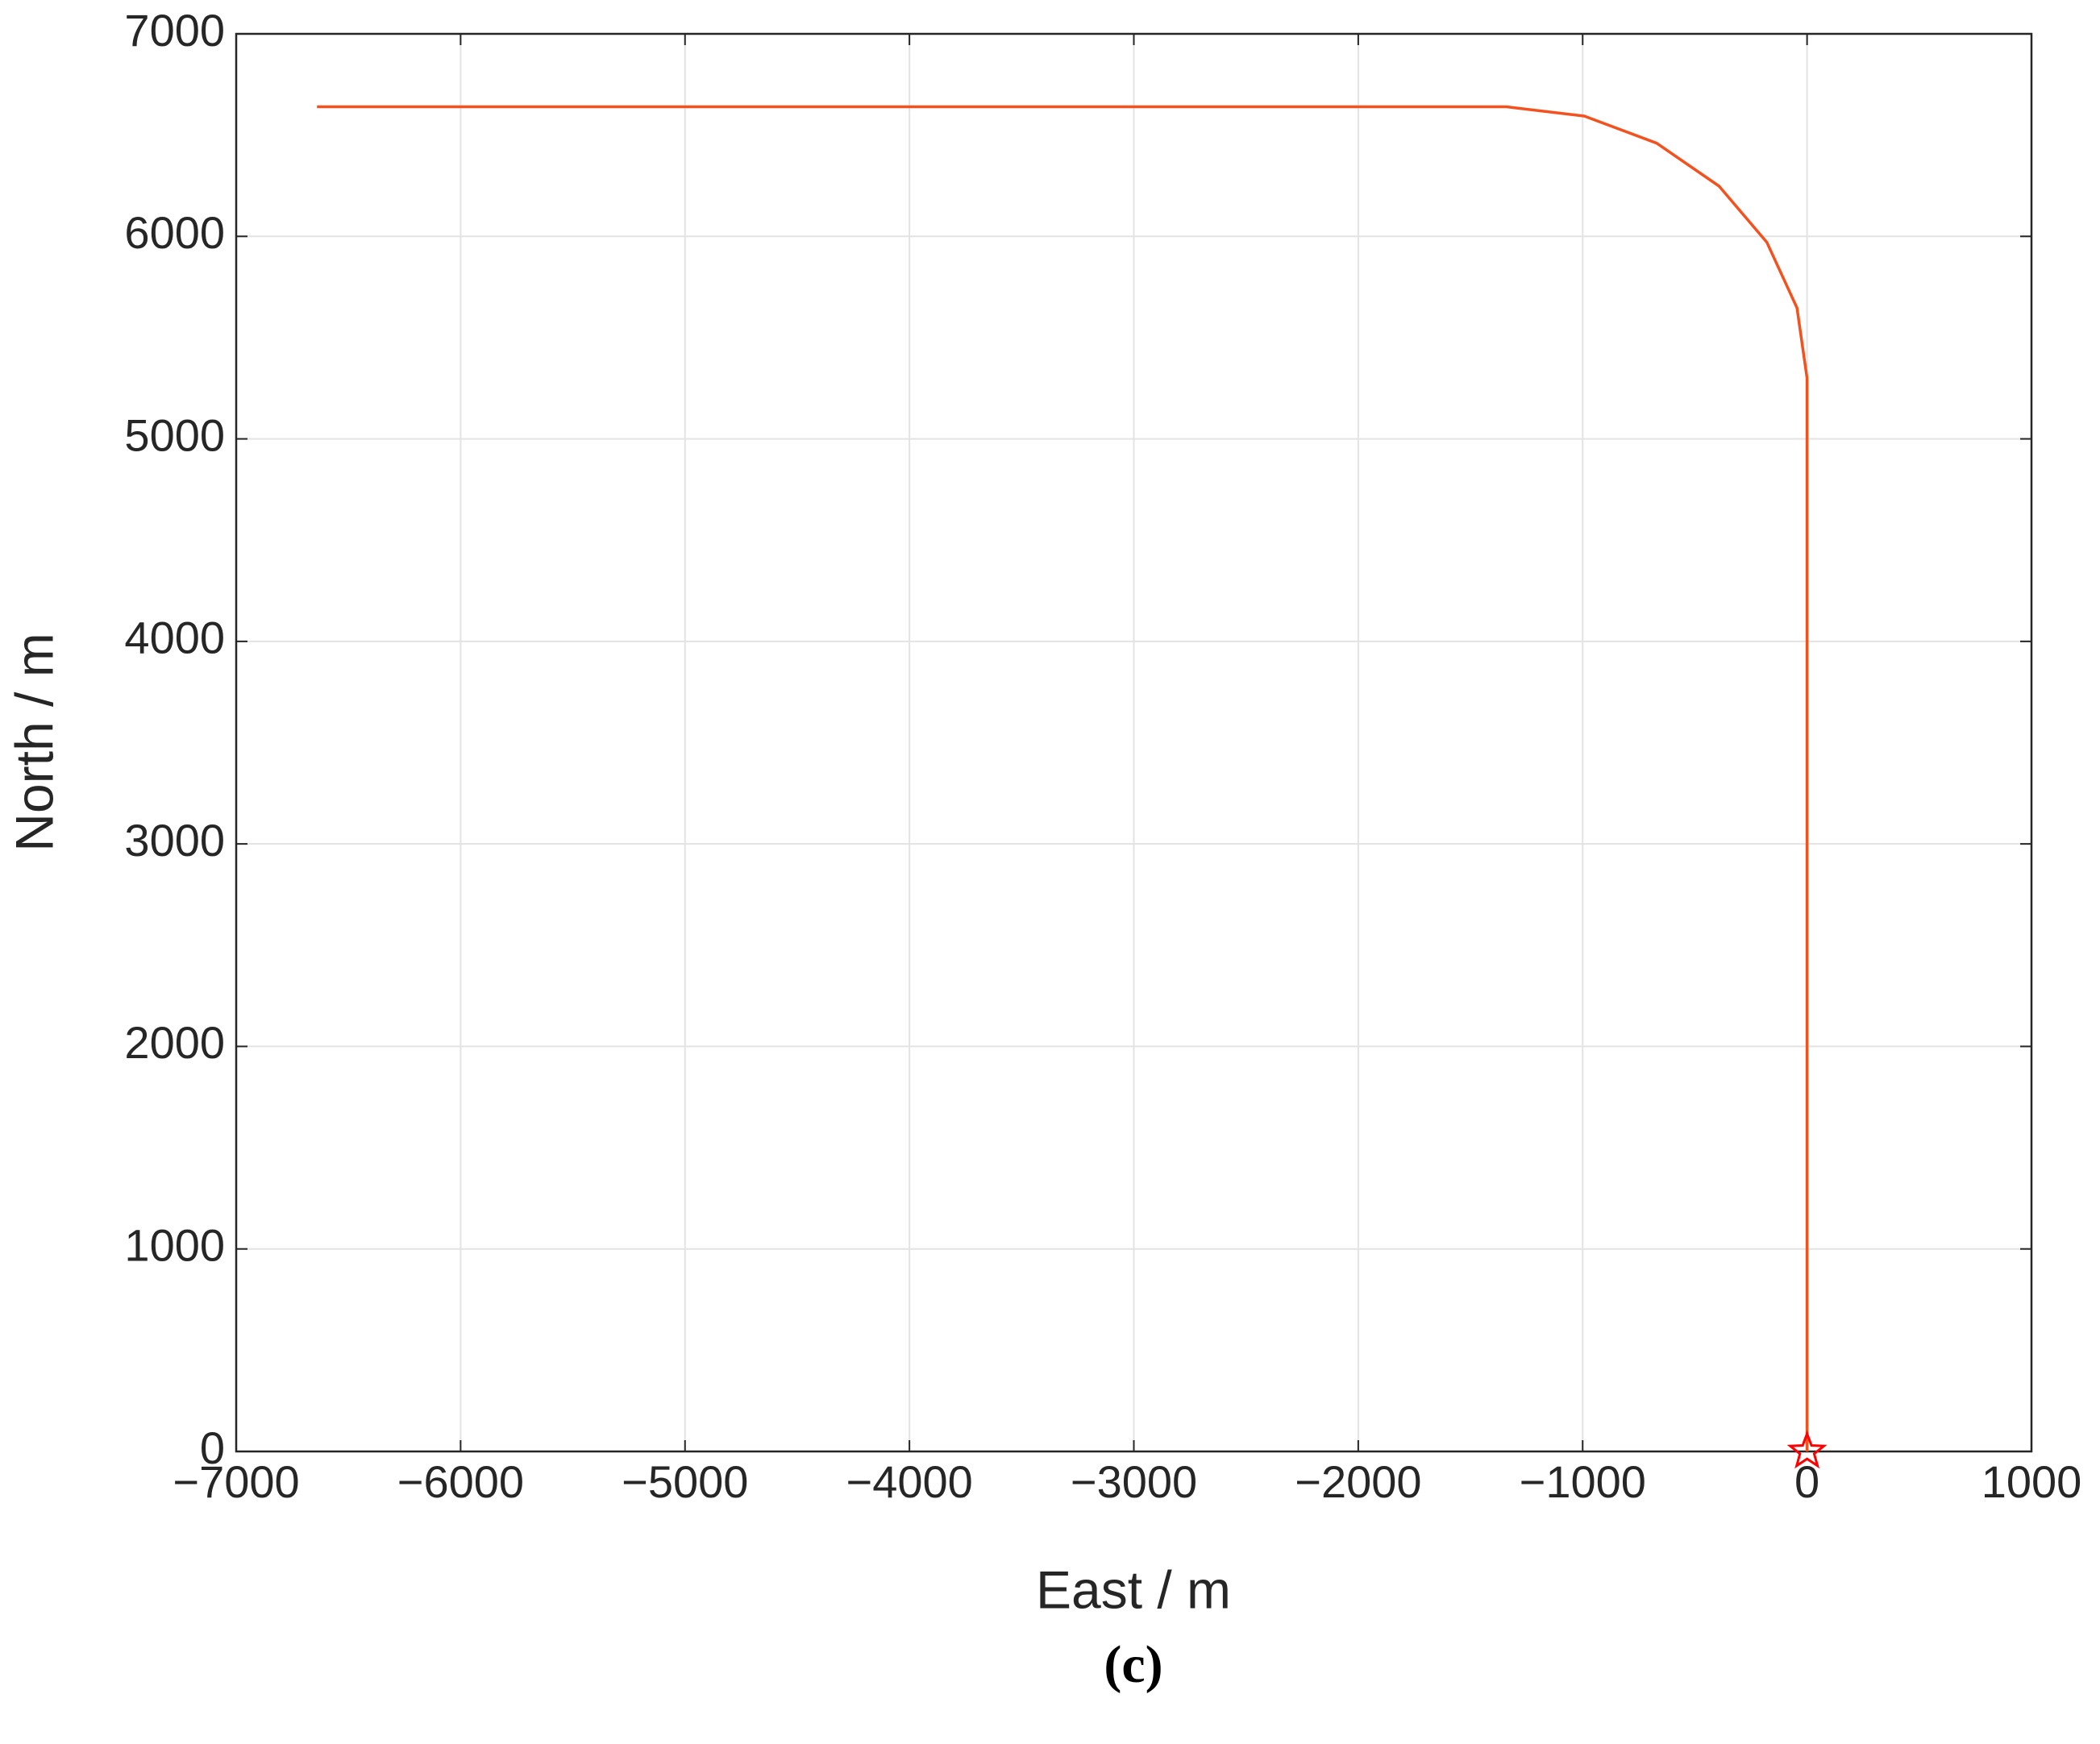  What do you see at coordinates (212, 1447) in the screenshot?
I see `y-tick-label: 0` at bounding box center [212, 1447].